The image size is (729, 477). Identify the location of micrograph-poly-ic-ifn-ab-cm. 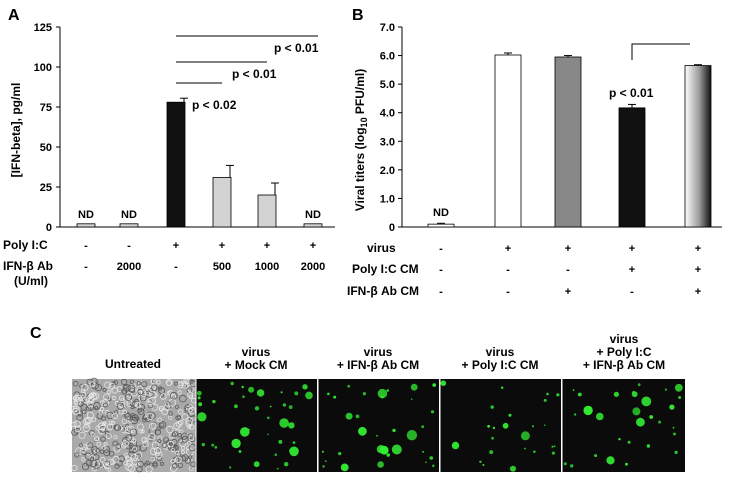
(623, 425).